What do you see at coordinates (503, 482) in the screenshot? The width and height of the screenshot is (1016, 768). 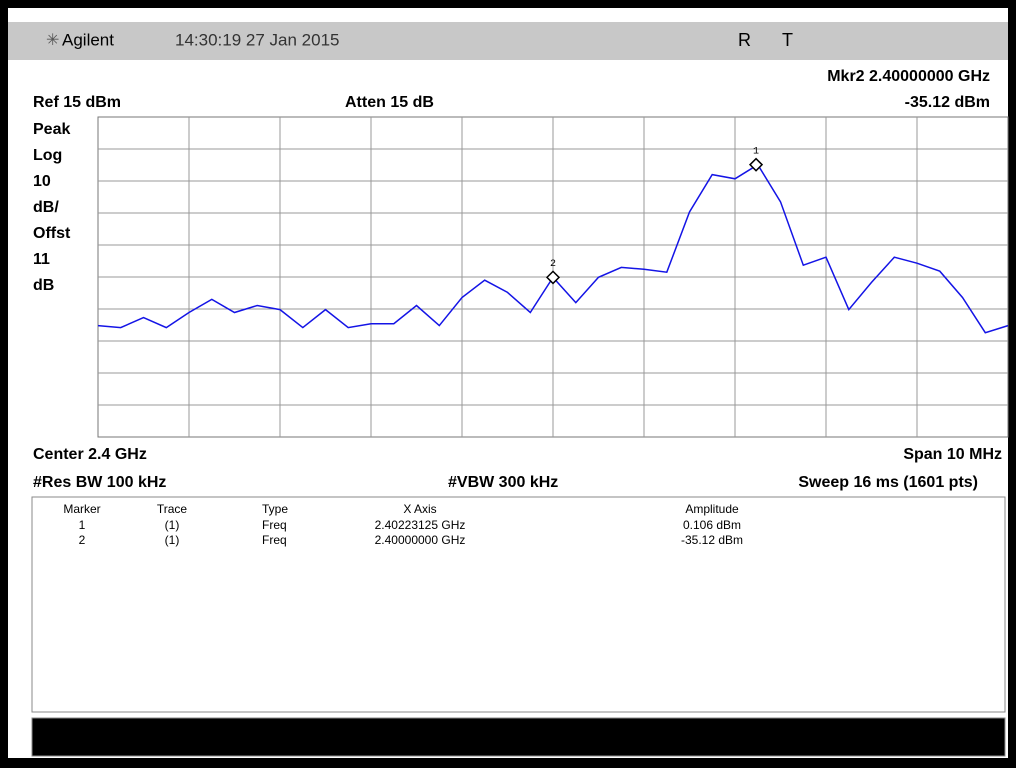 I see `vbw: #VBW 300 kHz` at bounding box center [503, 482].